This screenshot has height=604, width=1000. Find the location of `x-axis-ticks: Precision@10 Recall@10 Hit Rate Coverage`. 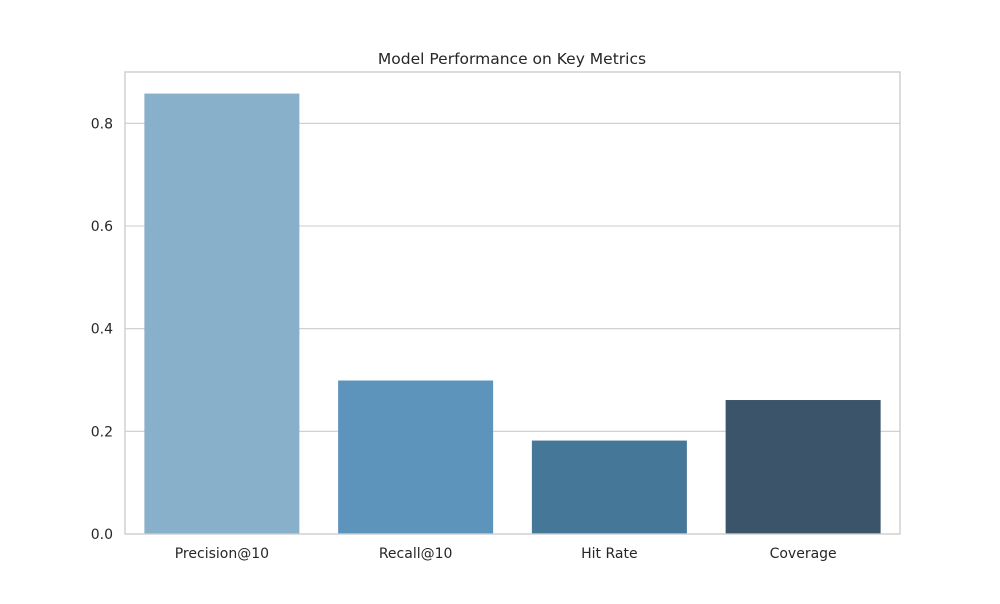

x-axis-ticks: Precision@10 Recall@10 Hit Rate Coverage is located at coordinates (506, 554).